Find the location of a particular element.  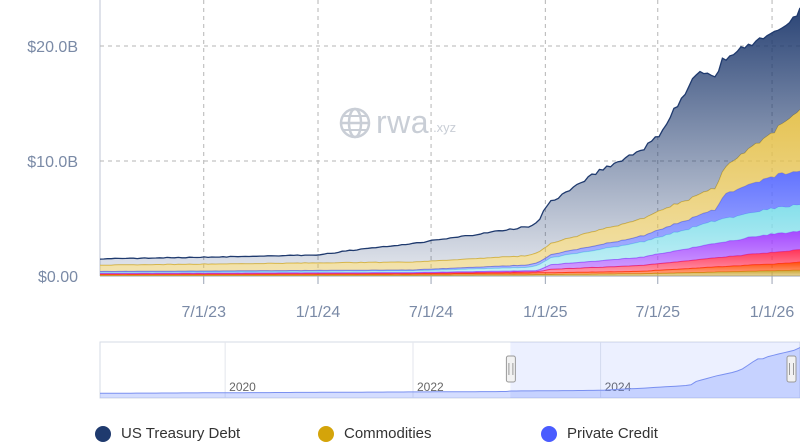

navigator-tick-label: 2024 is located at coordinates (618, 387).